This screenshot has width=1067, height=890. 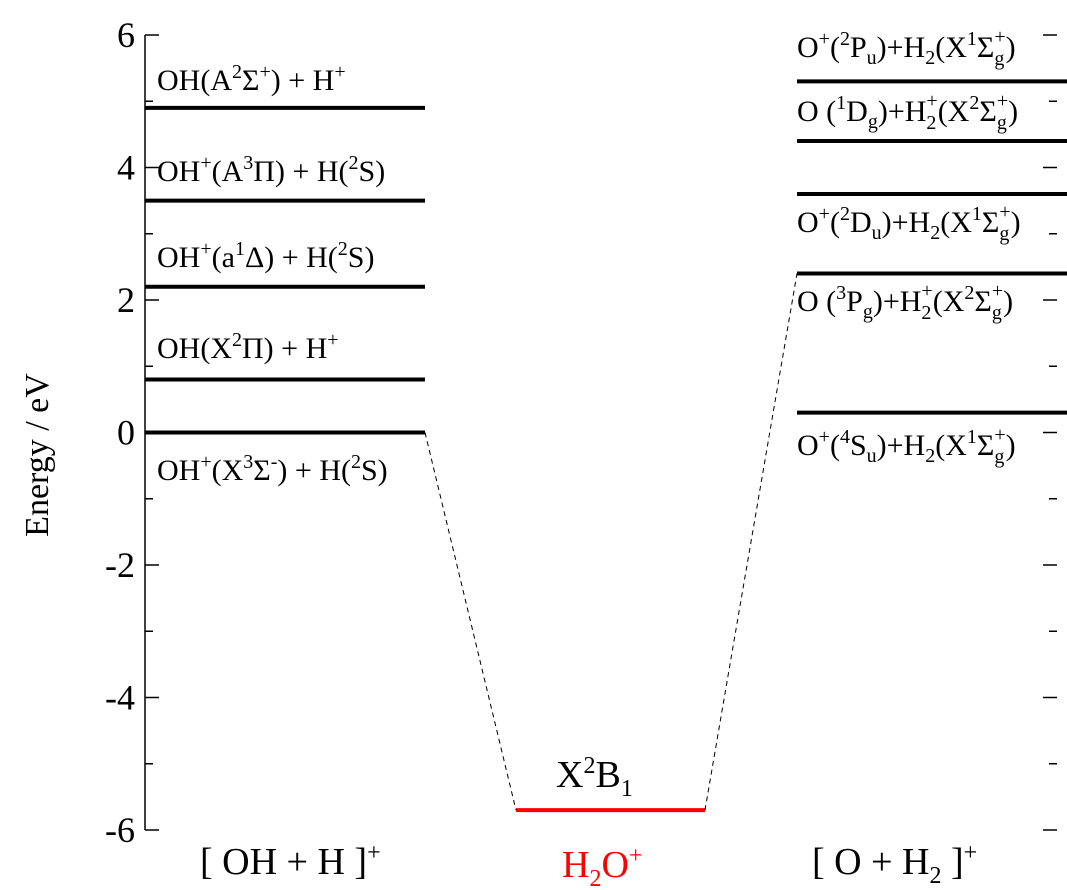 I want to click on y-tick-label: -4, so click(x=120, y=698).